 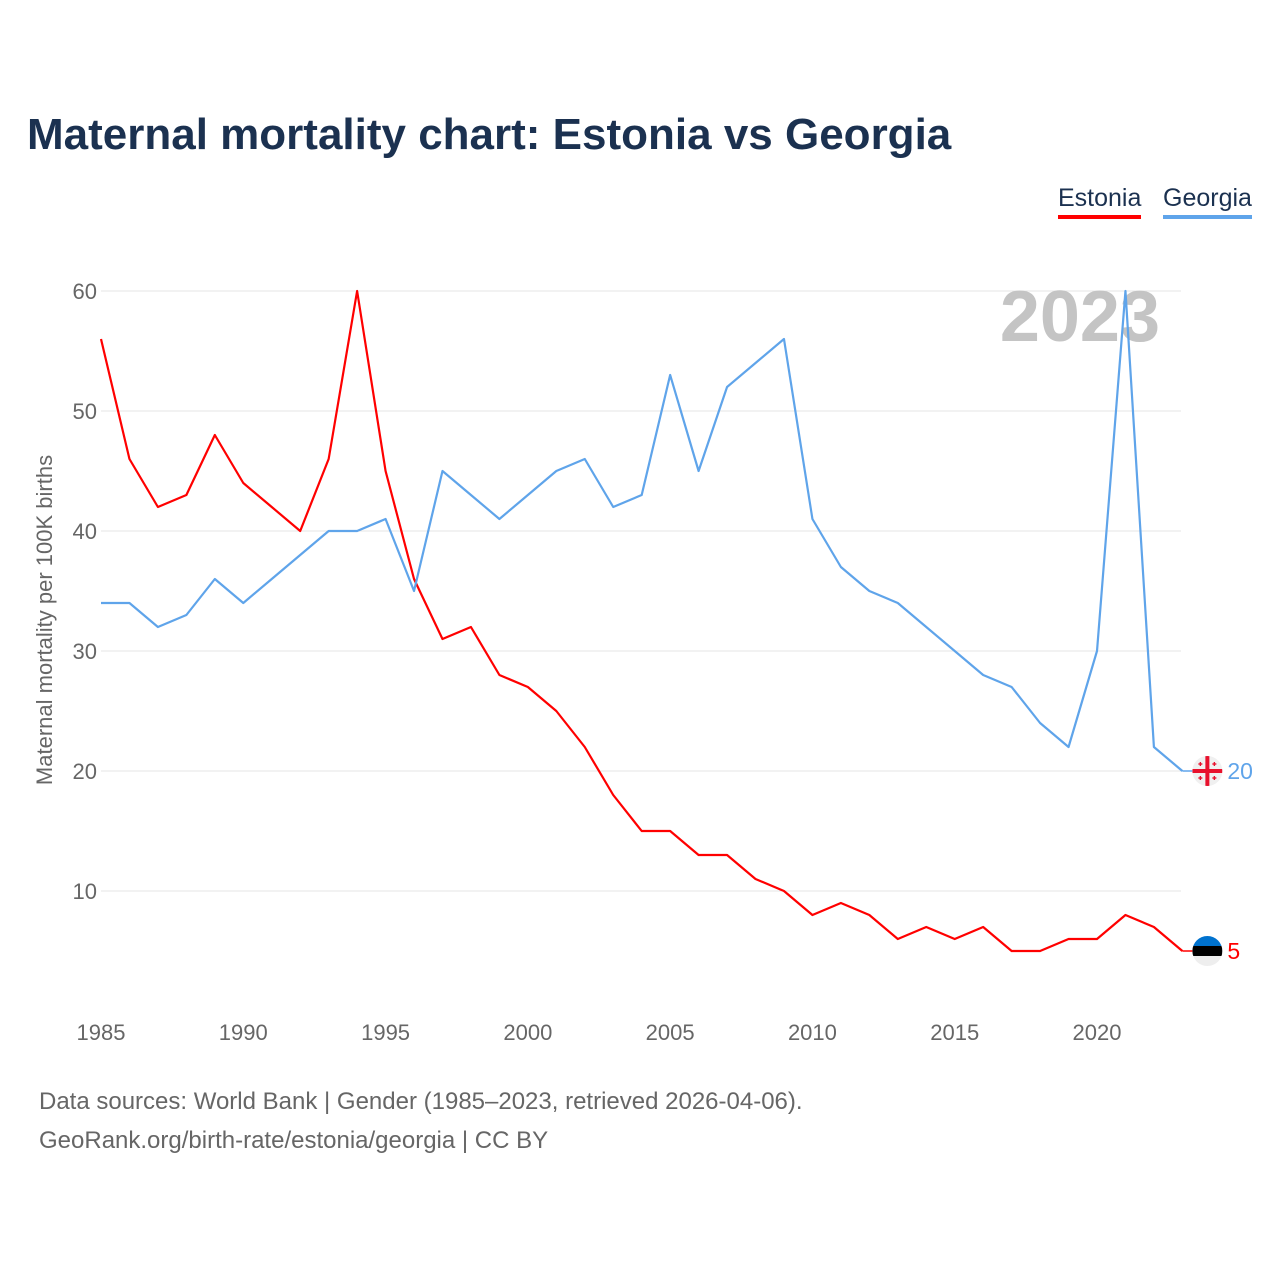 I want to click on end-value-label-georgia: 20, so click(x=1240, y=771).